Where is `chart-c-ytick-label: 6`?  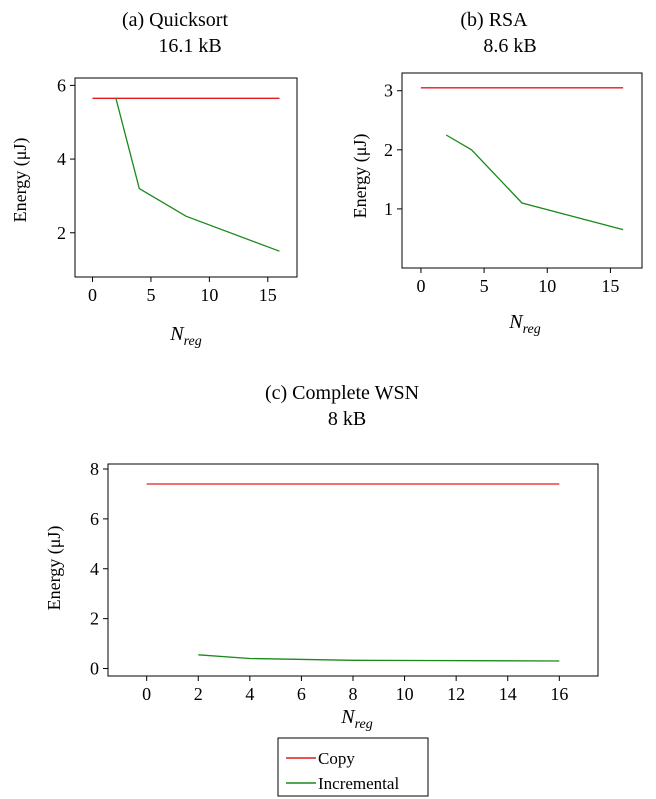 chart-c-ytick-label: 6 is located at coordinates (94, 519).